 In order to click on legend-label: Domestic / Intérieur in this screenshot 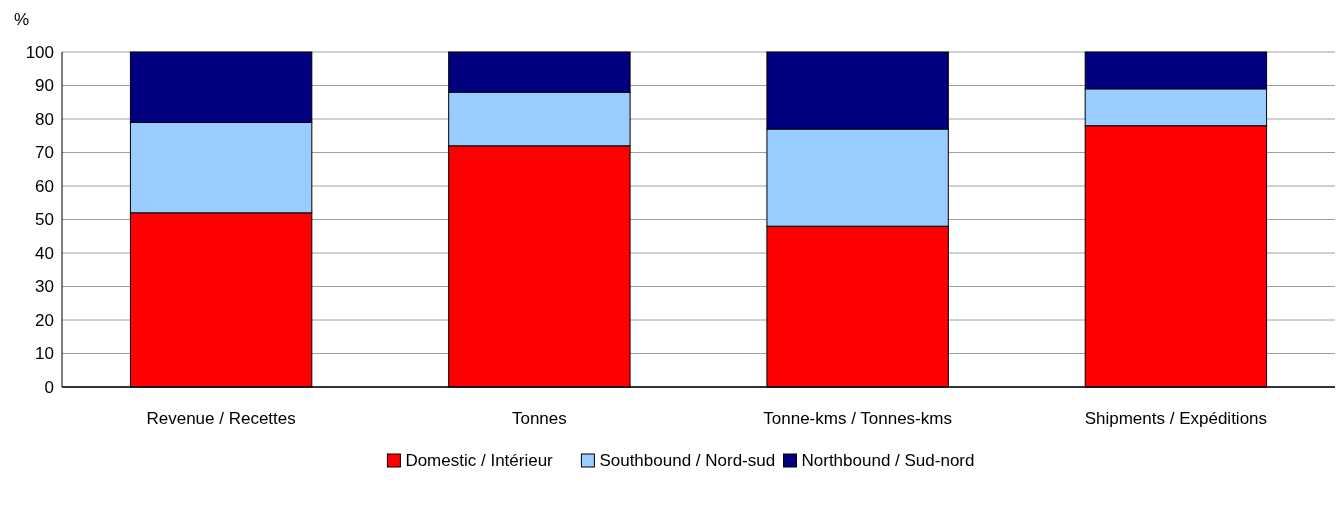, I will do `click(479, 460)`.